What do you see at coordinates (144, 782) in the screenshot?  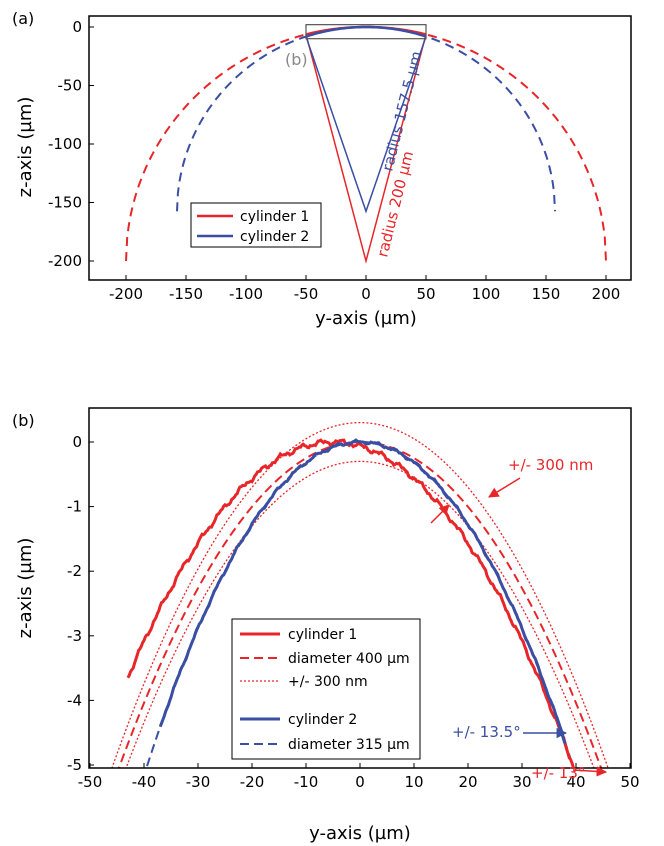 I see `panel-b-xtick-label: -40` at bounding box center [144, 782].